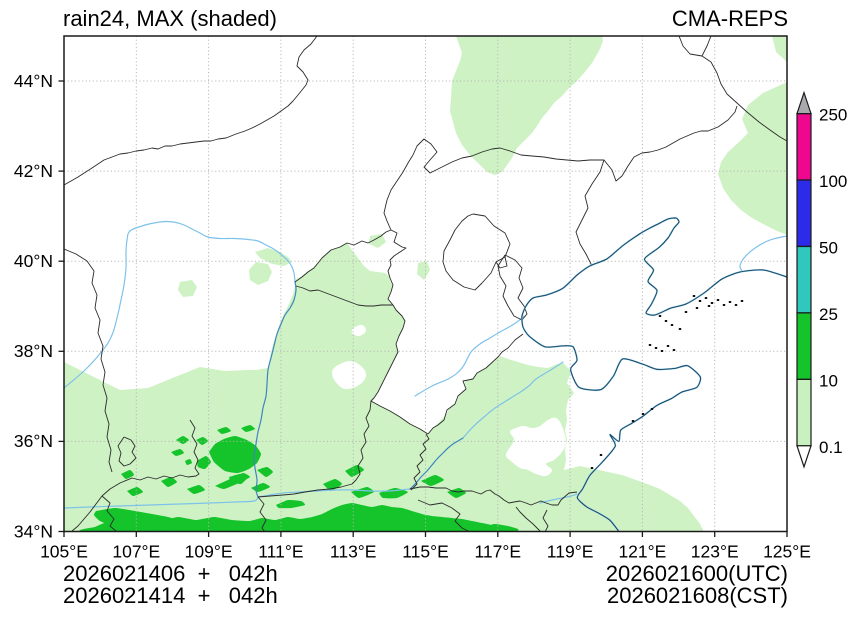 Image resolution: width=860 pixels, height=619 pixels. Describe the element at coordinates (209, 552) in the screenshot. I see `svg-text: 109°E` at that location.